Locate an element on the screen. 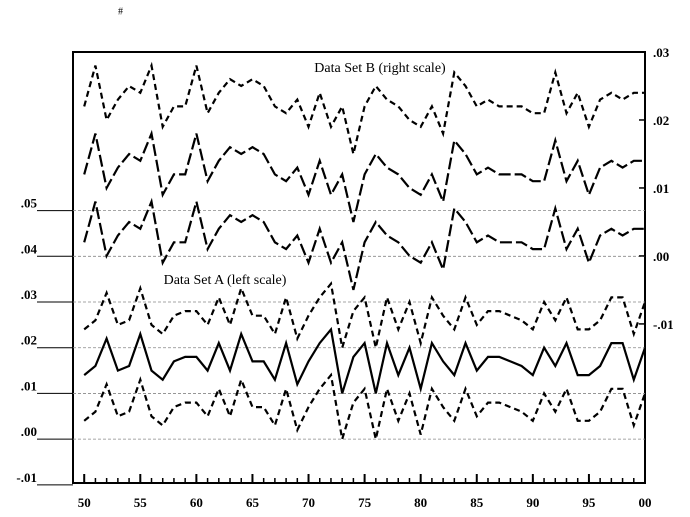 The image size is (690, 517). annotation: Data Set A (left scale) is located at coordinates (225, 280).